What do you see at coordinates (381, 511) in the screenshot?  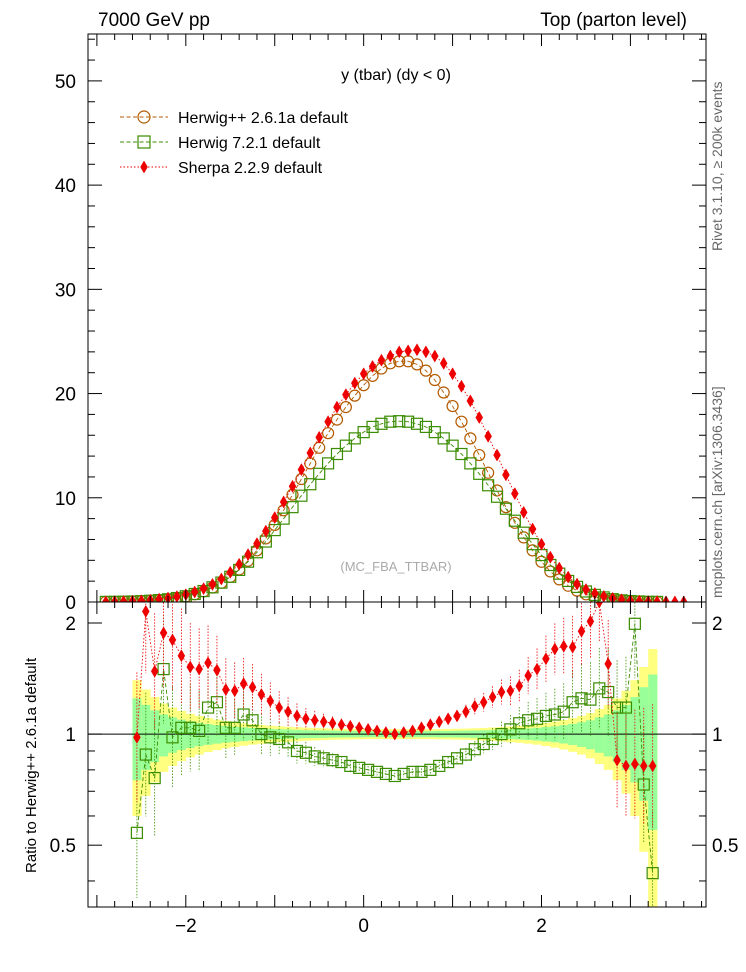 I see `series-line` at bounding box center [381, 511].